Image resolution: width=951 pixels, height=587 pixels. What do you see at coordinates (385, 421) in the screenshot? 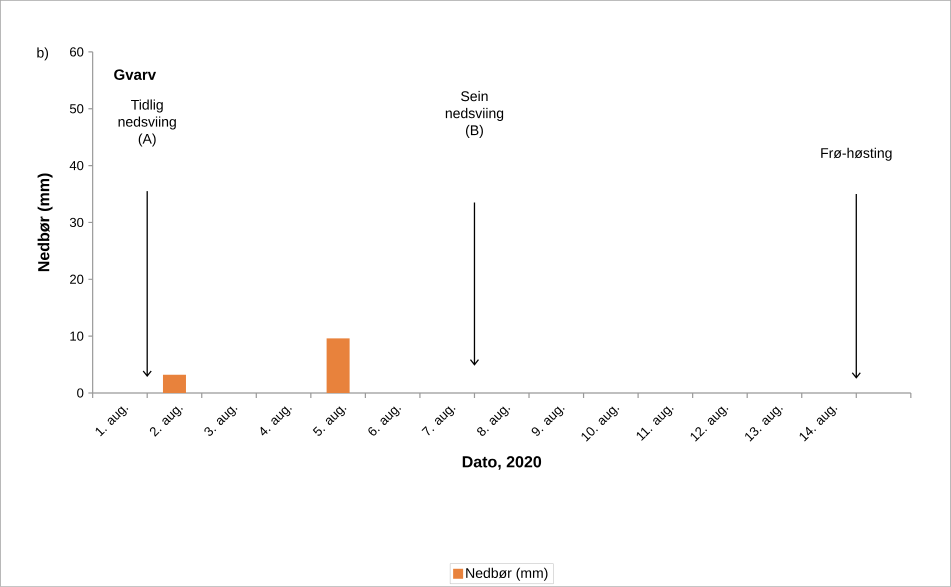
I see `x-tick-label: 6. aug.` at bounding box center [385, 421].